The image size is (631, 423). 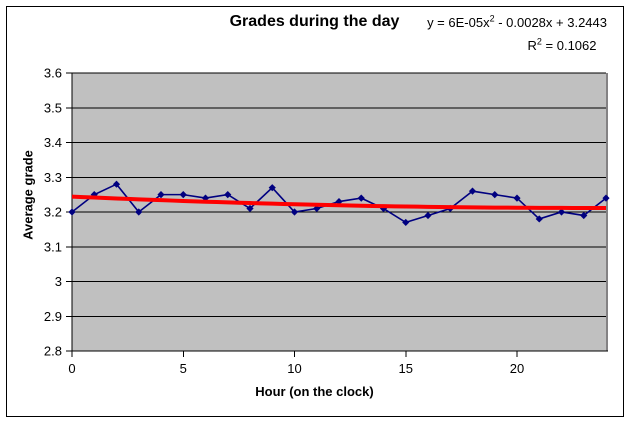 I want to click on y-tick-label: 3.5, so click(x=53, y=107).